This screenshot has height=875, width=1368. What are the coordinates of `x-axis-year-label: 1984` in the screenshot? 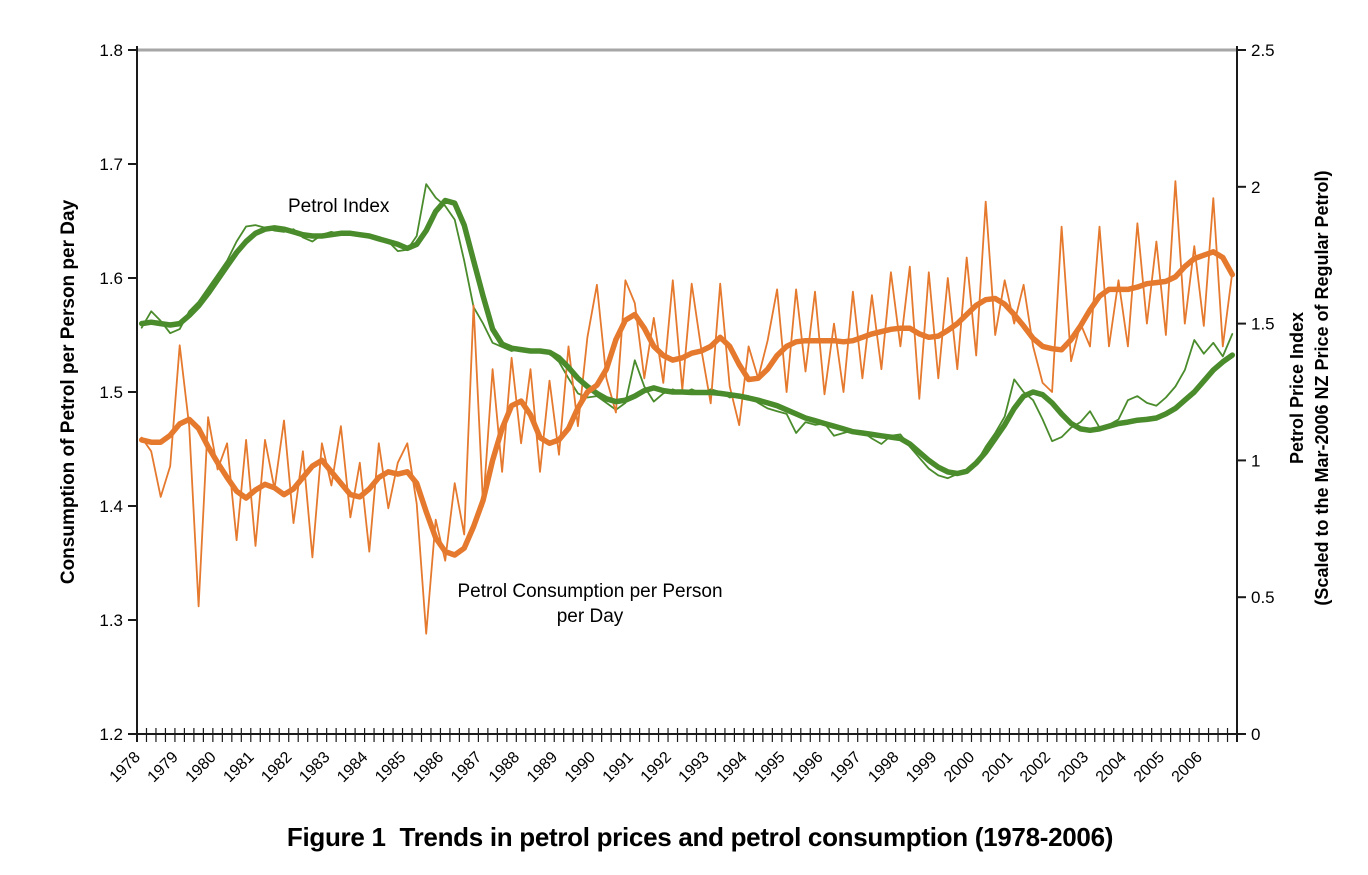 It's located at (352, 767).